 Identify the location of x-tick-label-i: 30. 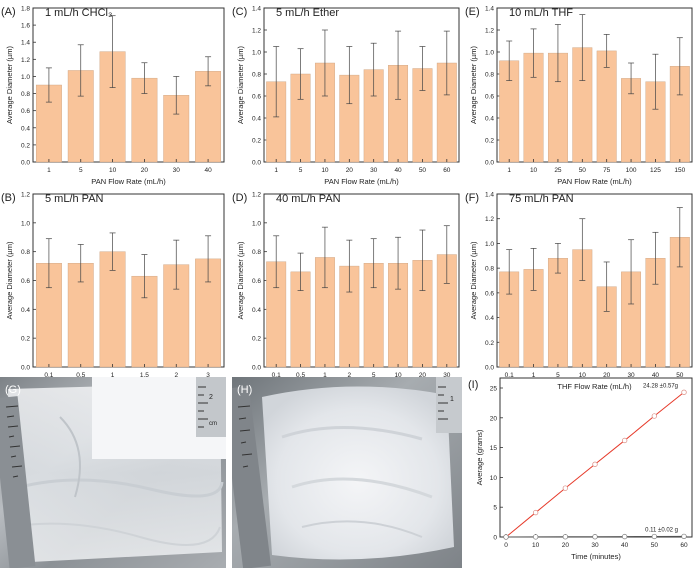
(595, 545).